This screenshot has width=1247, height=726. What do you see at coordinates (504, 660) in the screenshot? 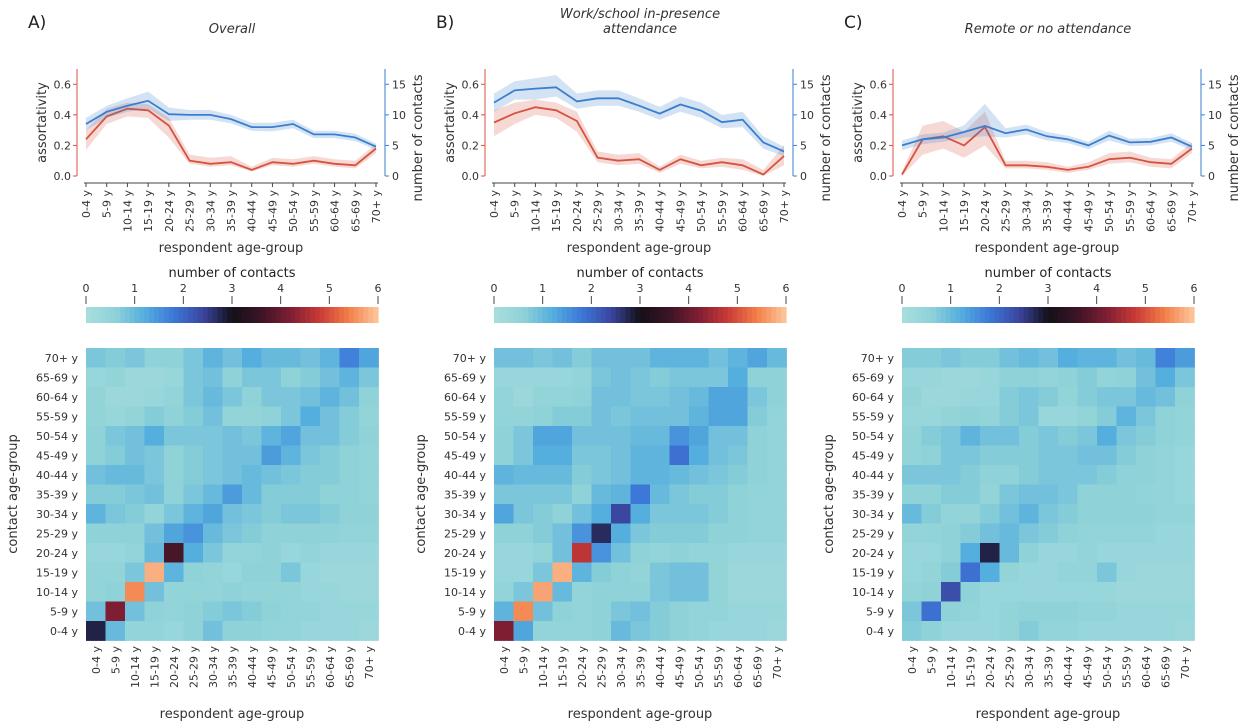
I see `heatmap-x-tick-label: 0-4 y` at bounding box center [504, 660].